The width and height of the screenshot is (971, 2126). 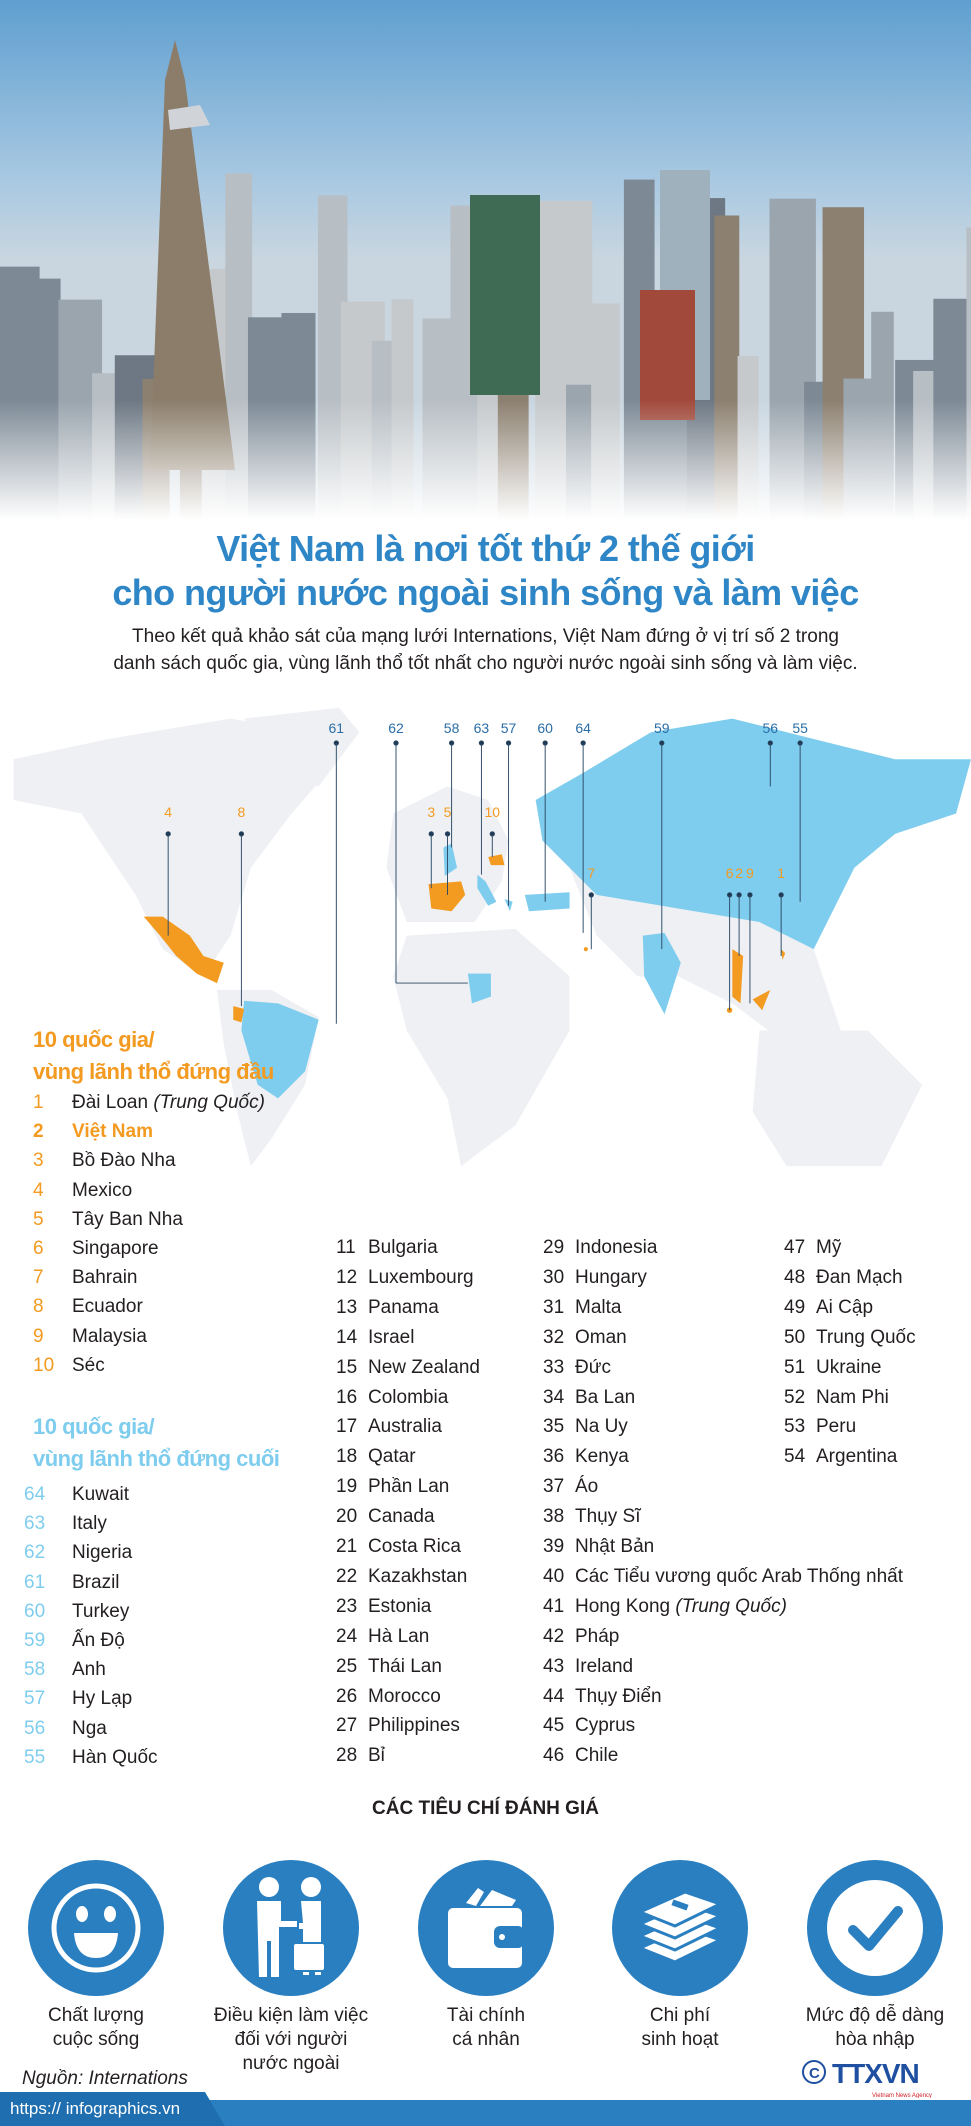 I want to click on rank-number: 18, so click(x=347, y=1457).